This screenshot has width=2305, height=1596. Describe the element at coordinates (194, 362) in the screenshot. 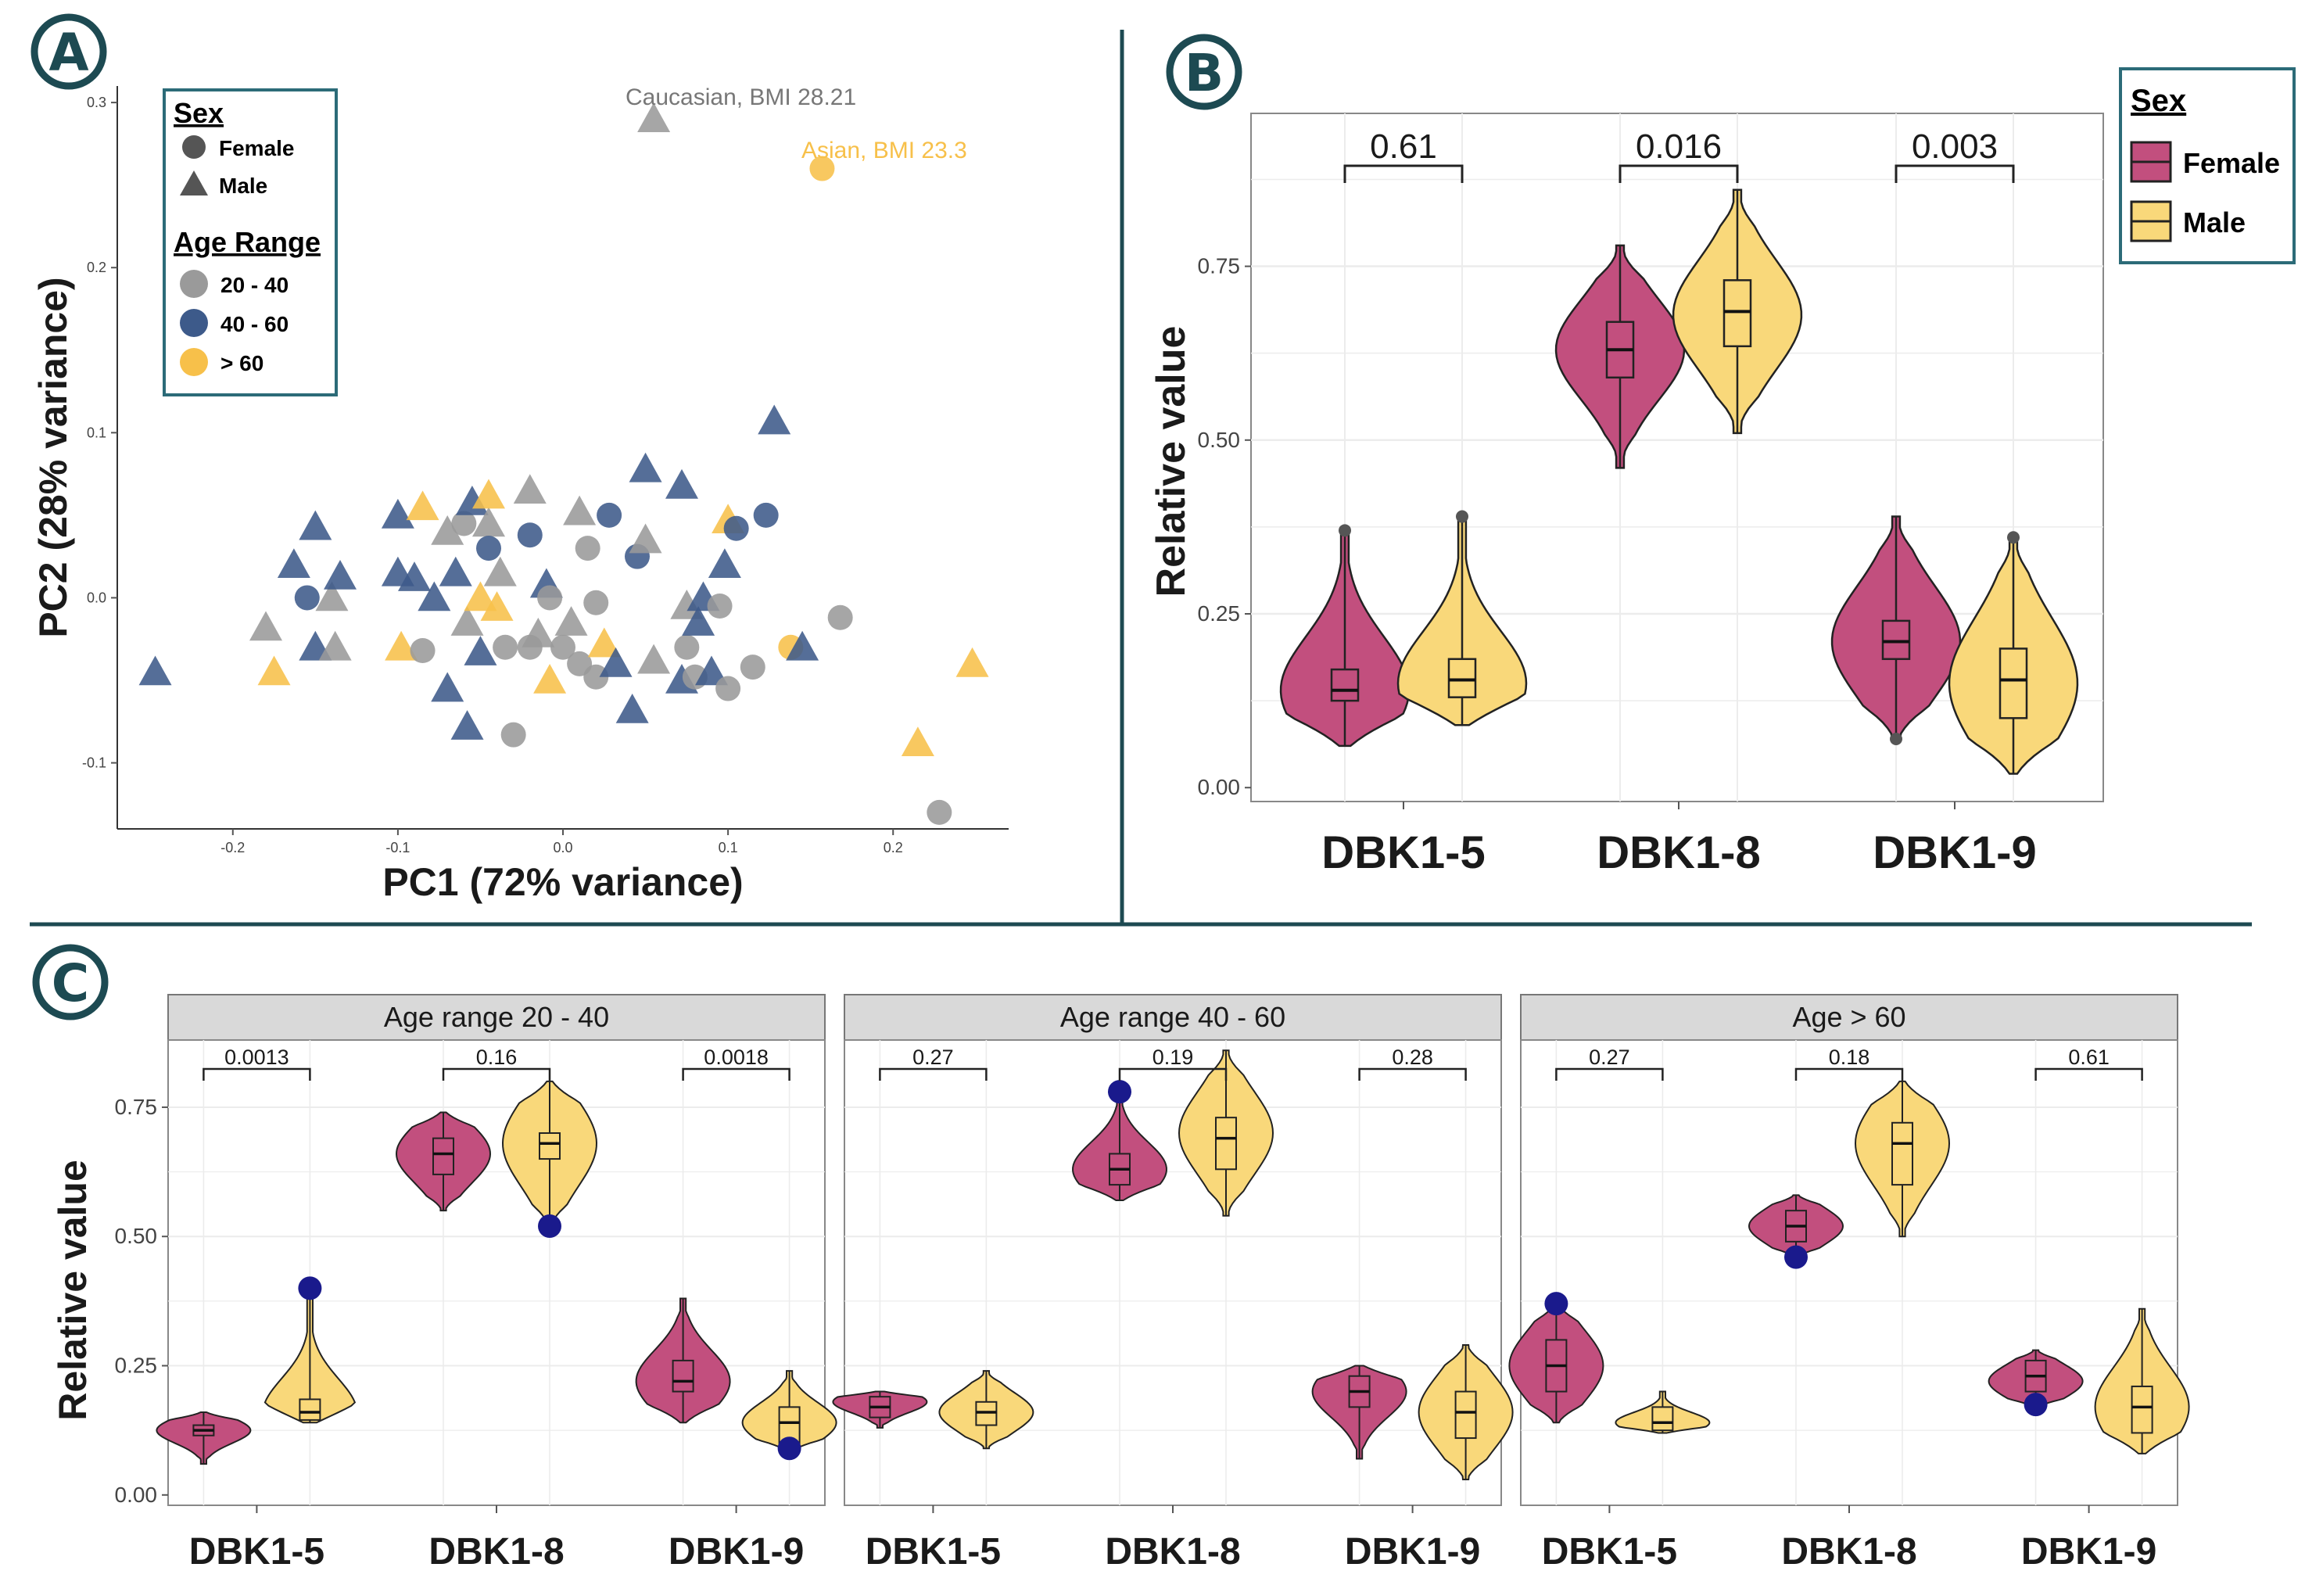

I see `legend-age-over-60-swatch` at that location.